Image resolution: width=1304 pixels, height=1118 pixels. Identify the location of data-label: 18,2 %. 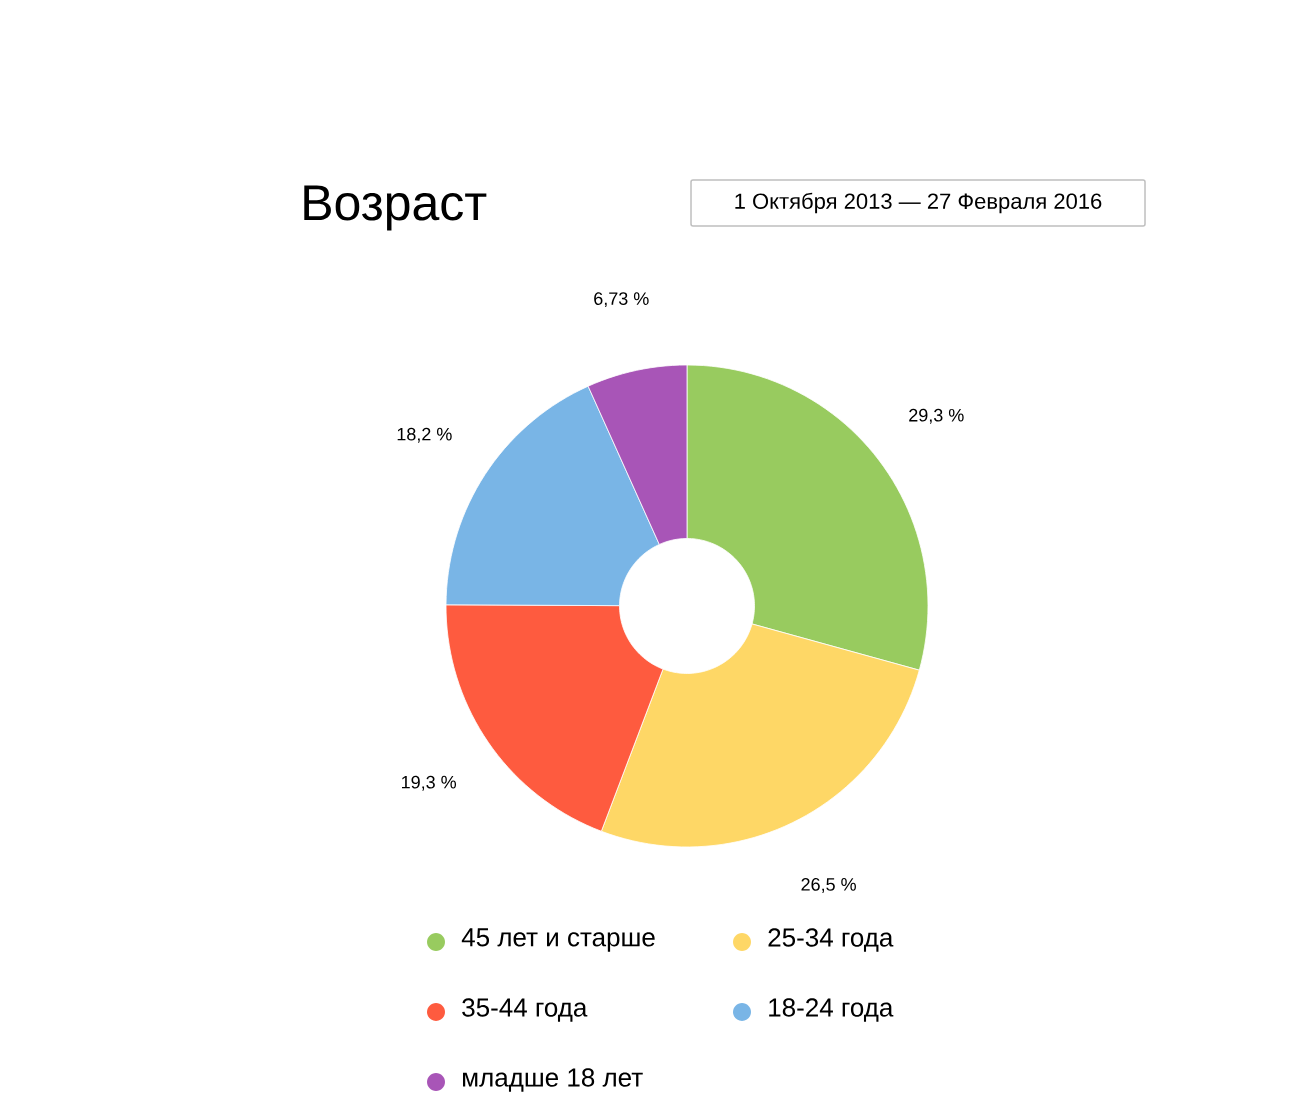
(424, 435).